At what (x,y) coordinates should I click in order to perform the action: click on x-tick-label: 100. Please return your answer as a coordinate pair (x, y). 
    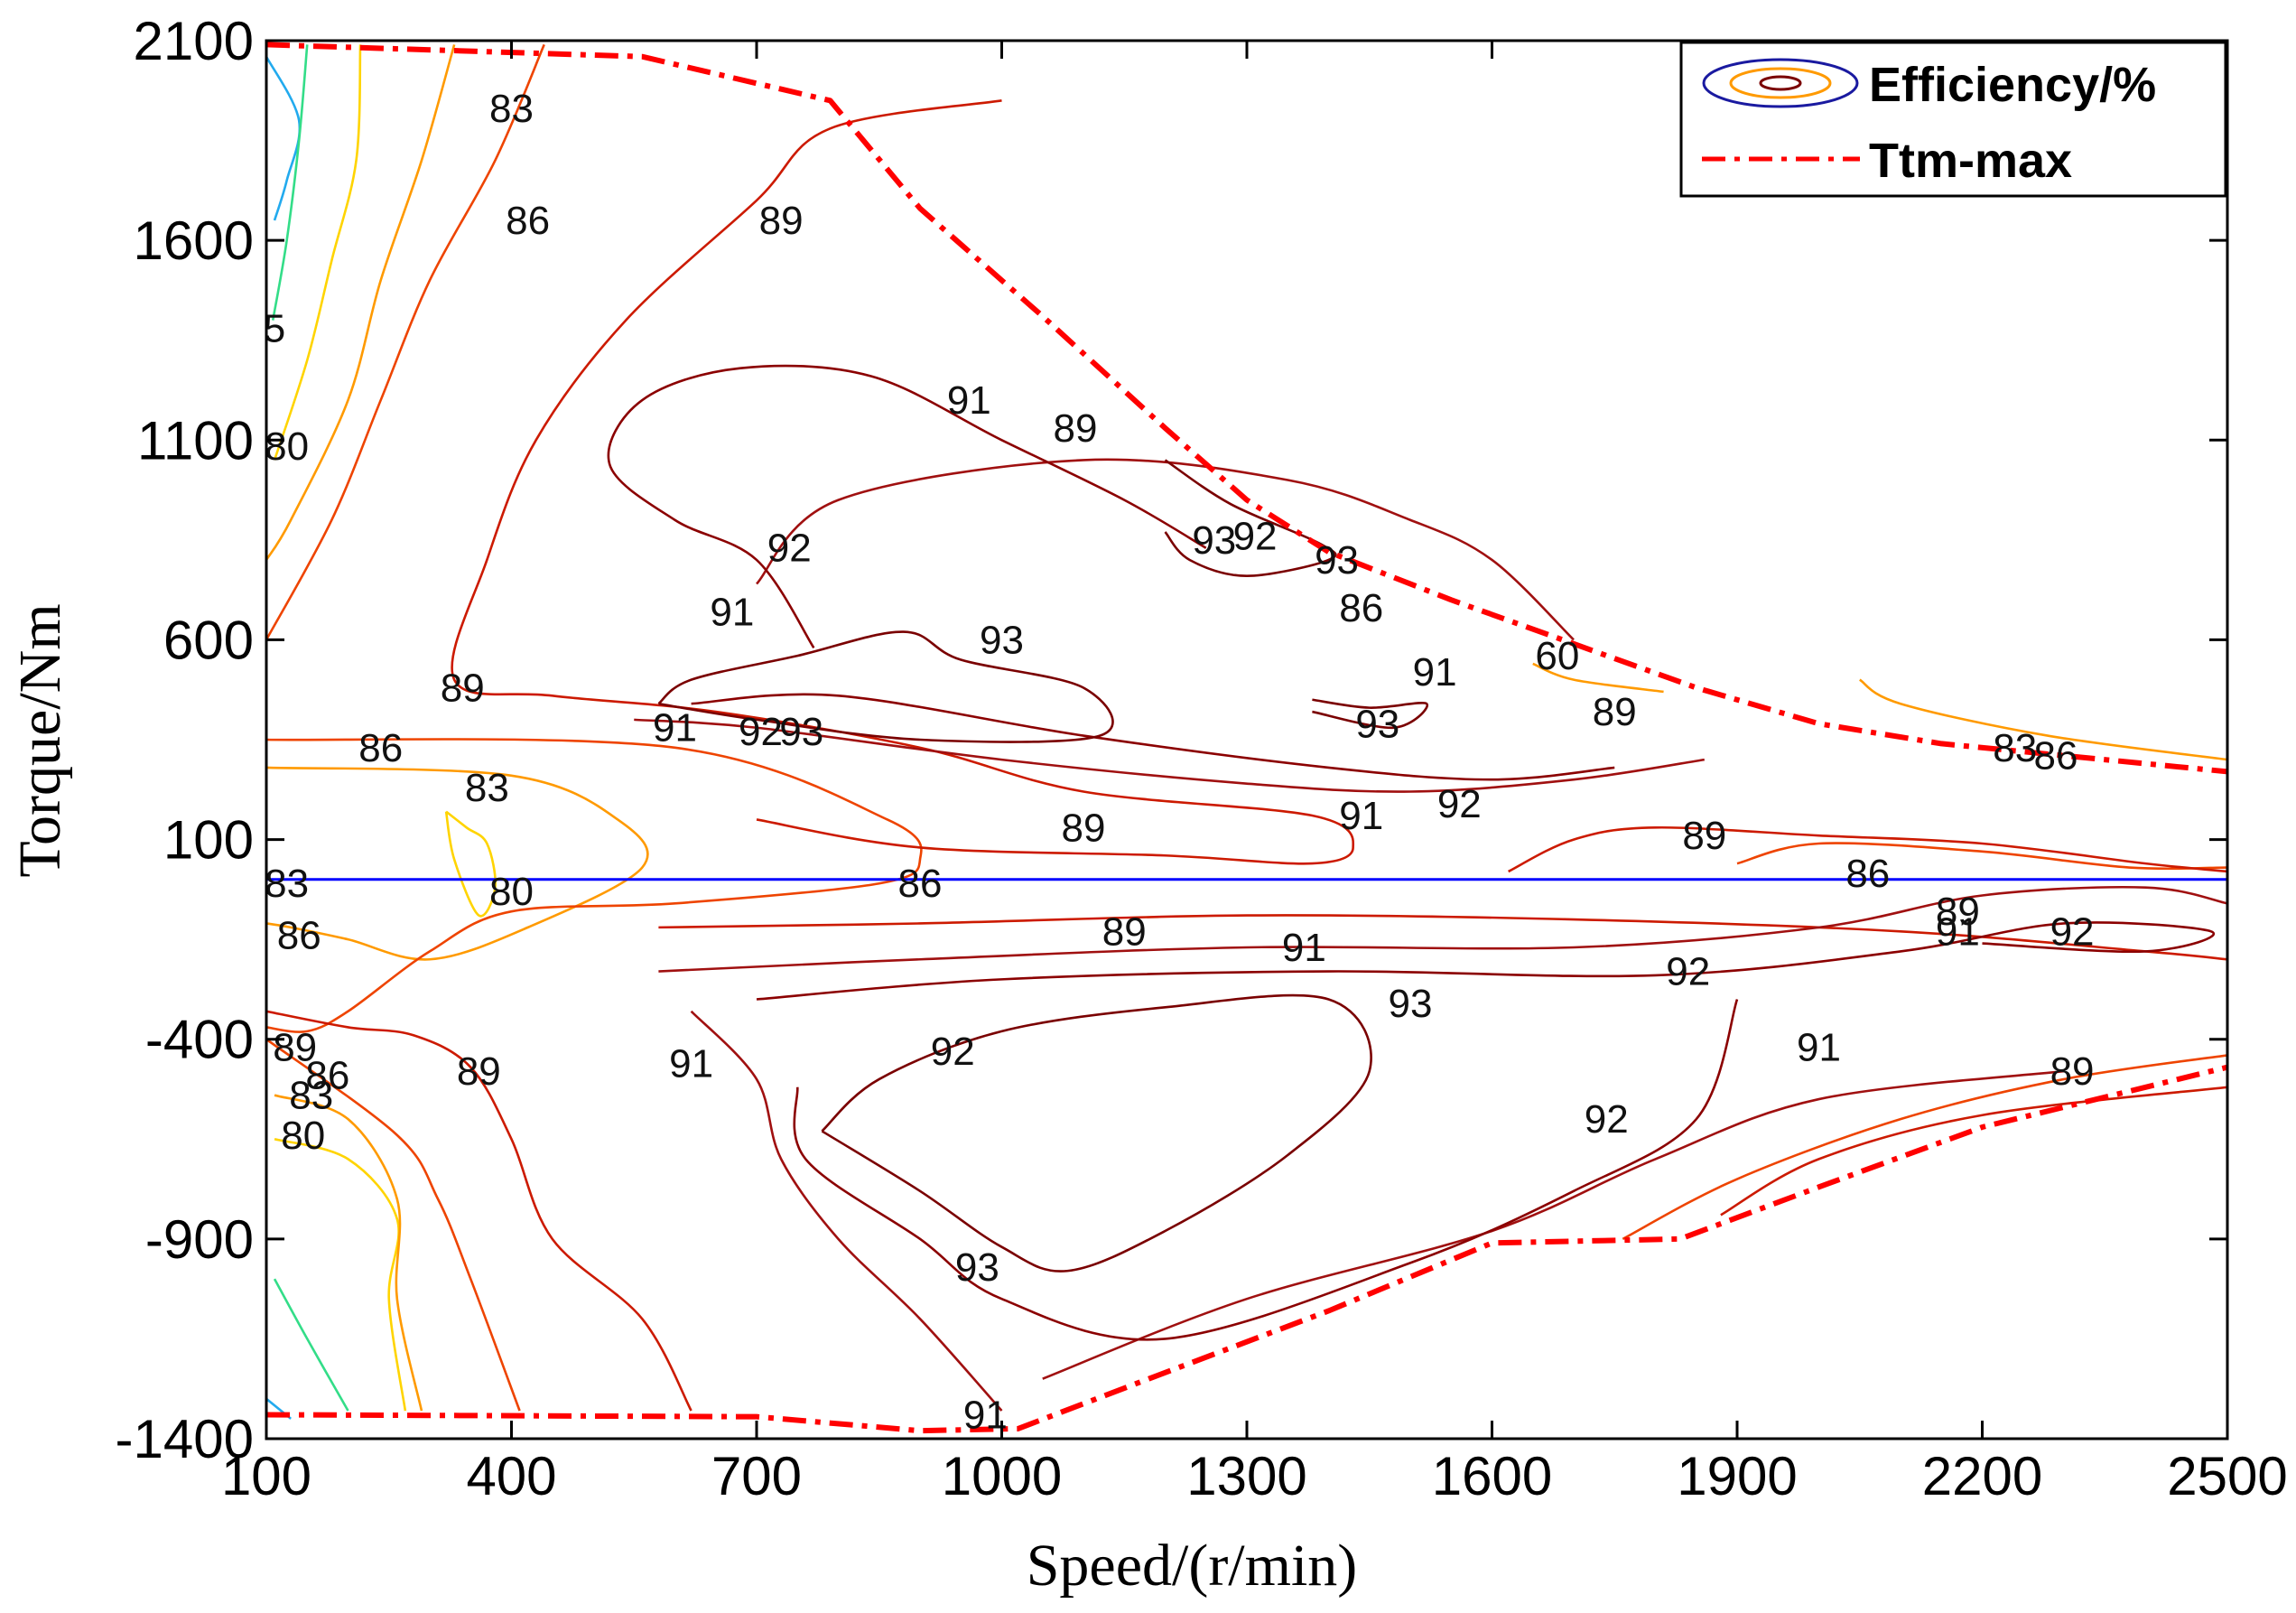
    Looking at the image, I should click on (266, 1476).